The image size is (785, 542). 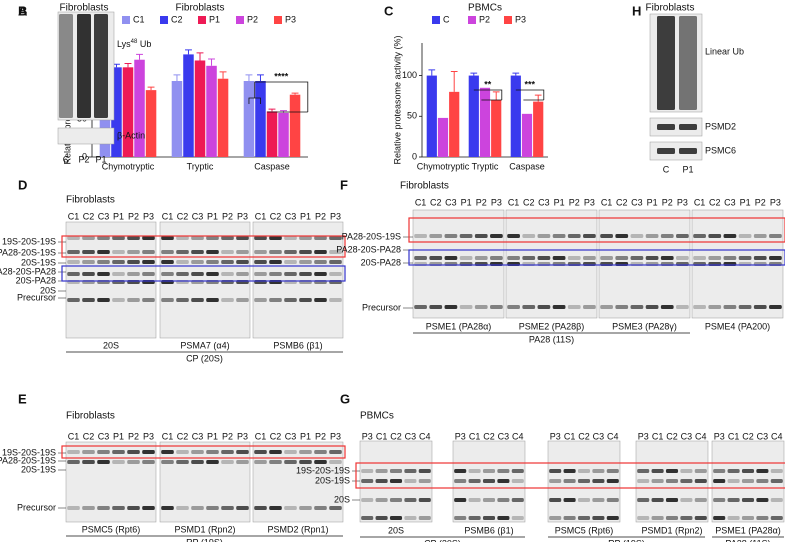 What do you see at coordinates (28, 252) in the screenshot?
I see `species-label: PA28-20S-19S` at bounding box center [28, 252].